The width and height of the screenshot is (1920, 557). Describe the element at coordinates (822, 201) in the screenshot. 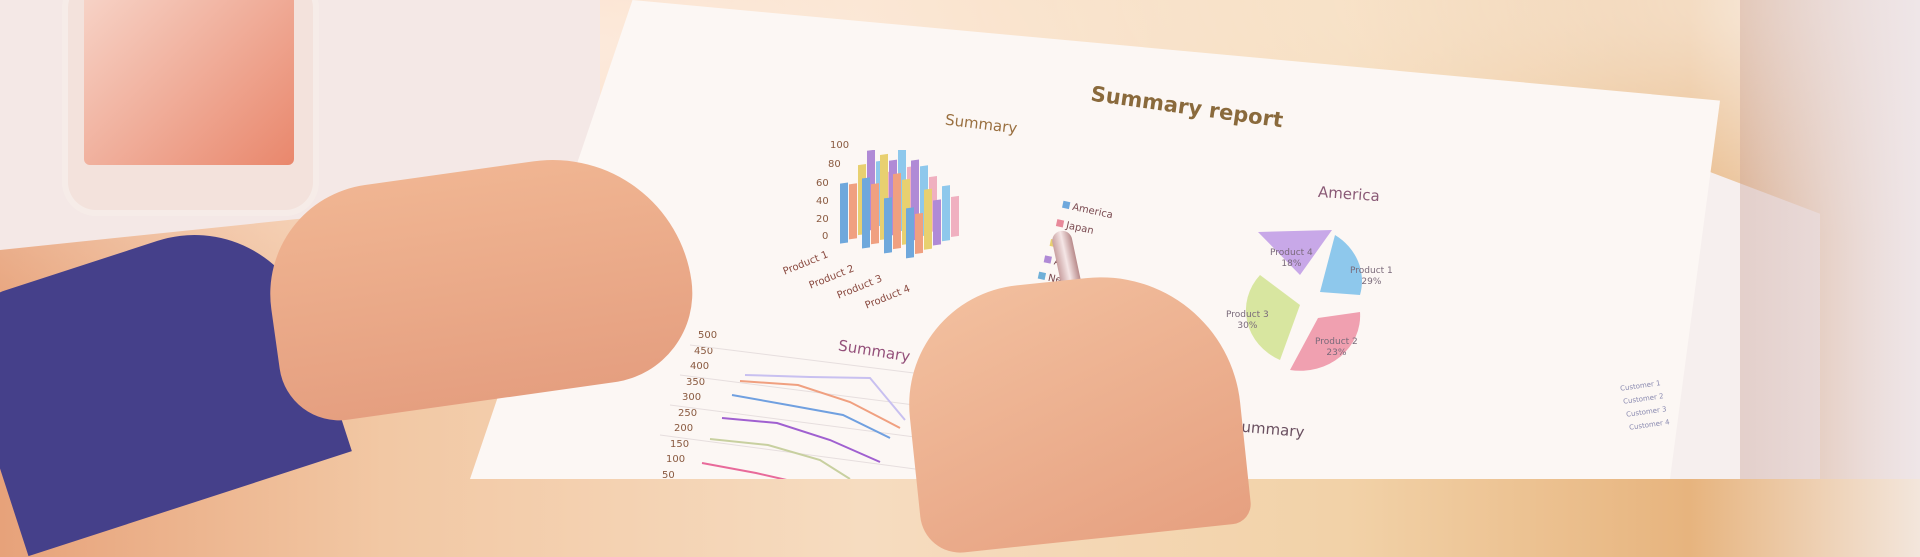

I see `tick: 40` at that location.